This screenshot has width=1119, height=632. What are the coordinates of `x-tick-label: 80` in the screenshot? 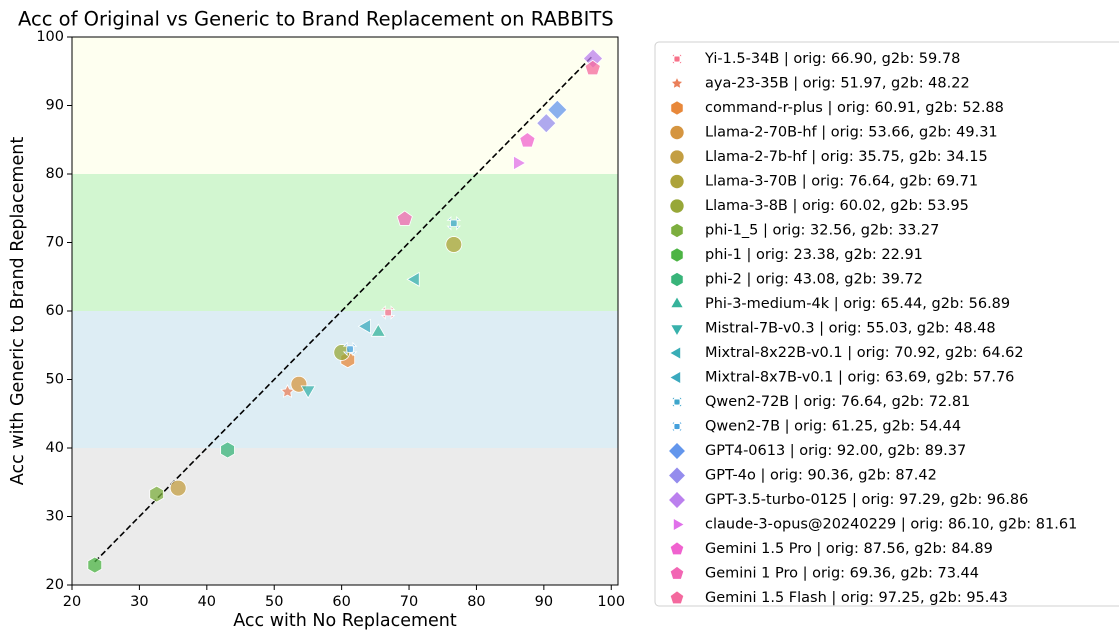 It's located at (476, 602).